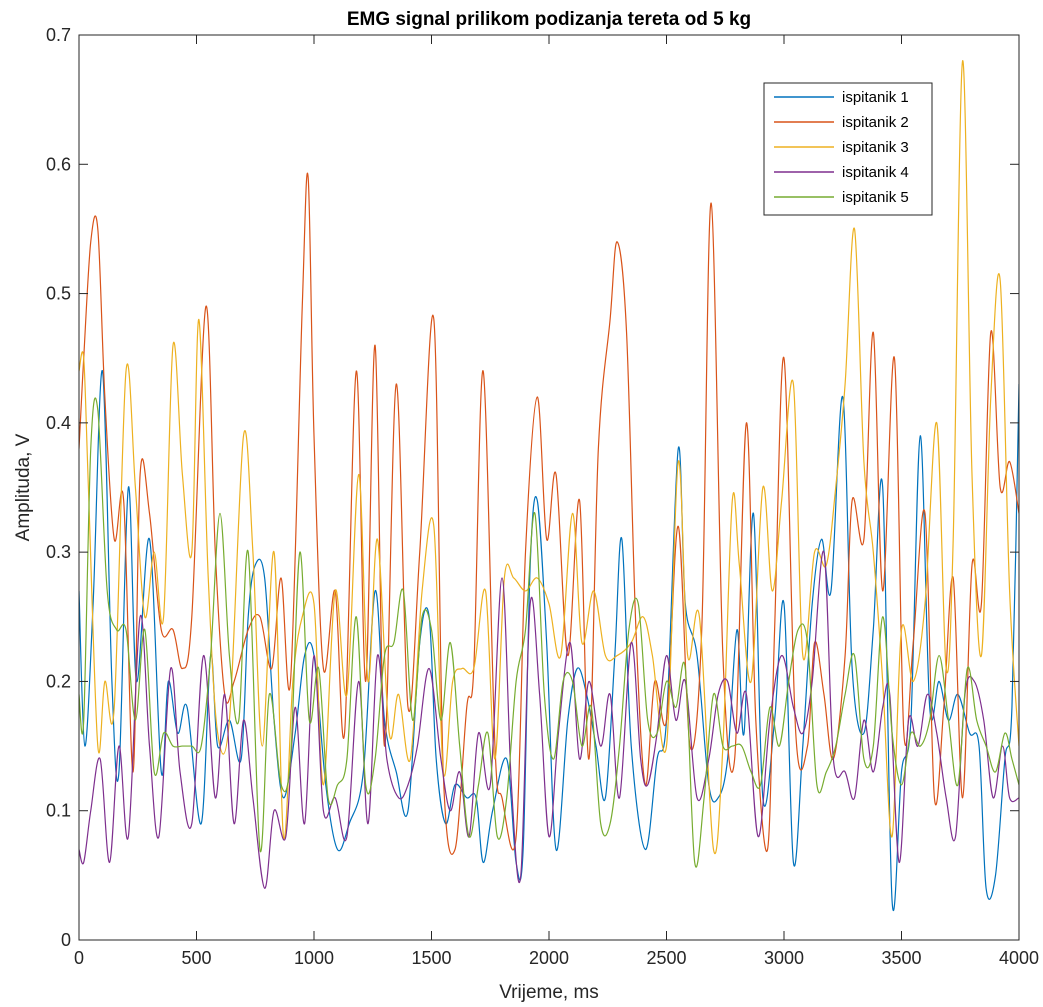 This screenshot has height=1007, width=1043. Describe the element at coordinates (58, 681) in the screenshot. I see `y-tick-label: 0.2` at that location.